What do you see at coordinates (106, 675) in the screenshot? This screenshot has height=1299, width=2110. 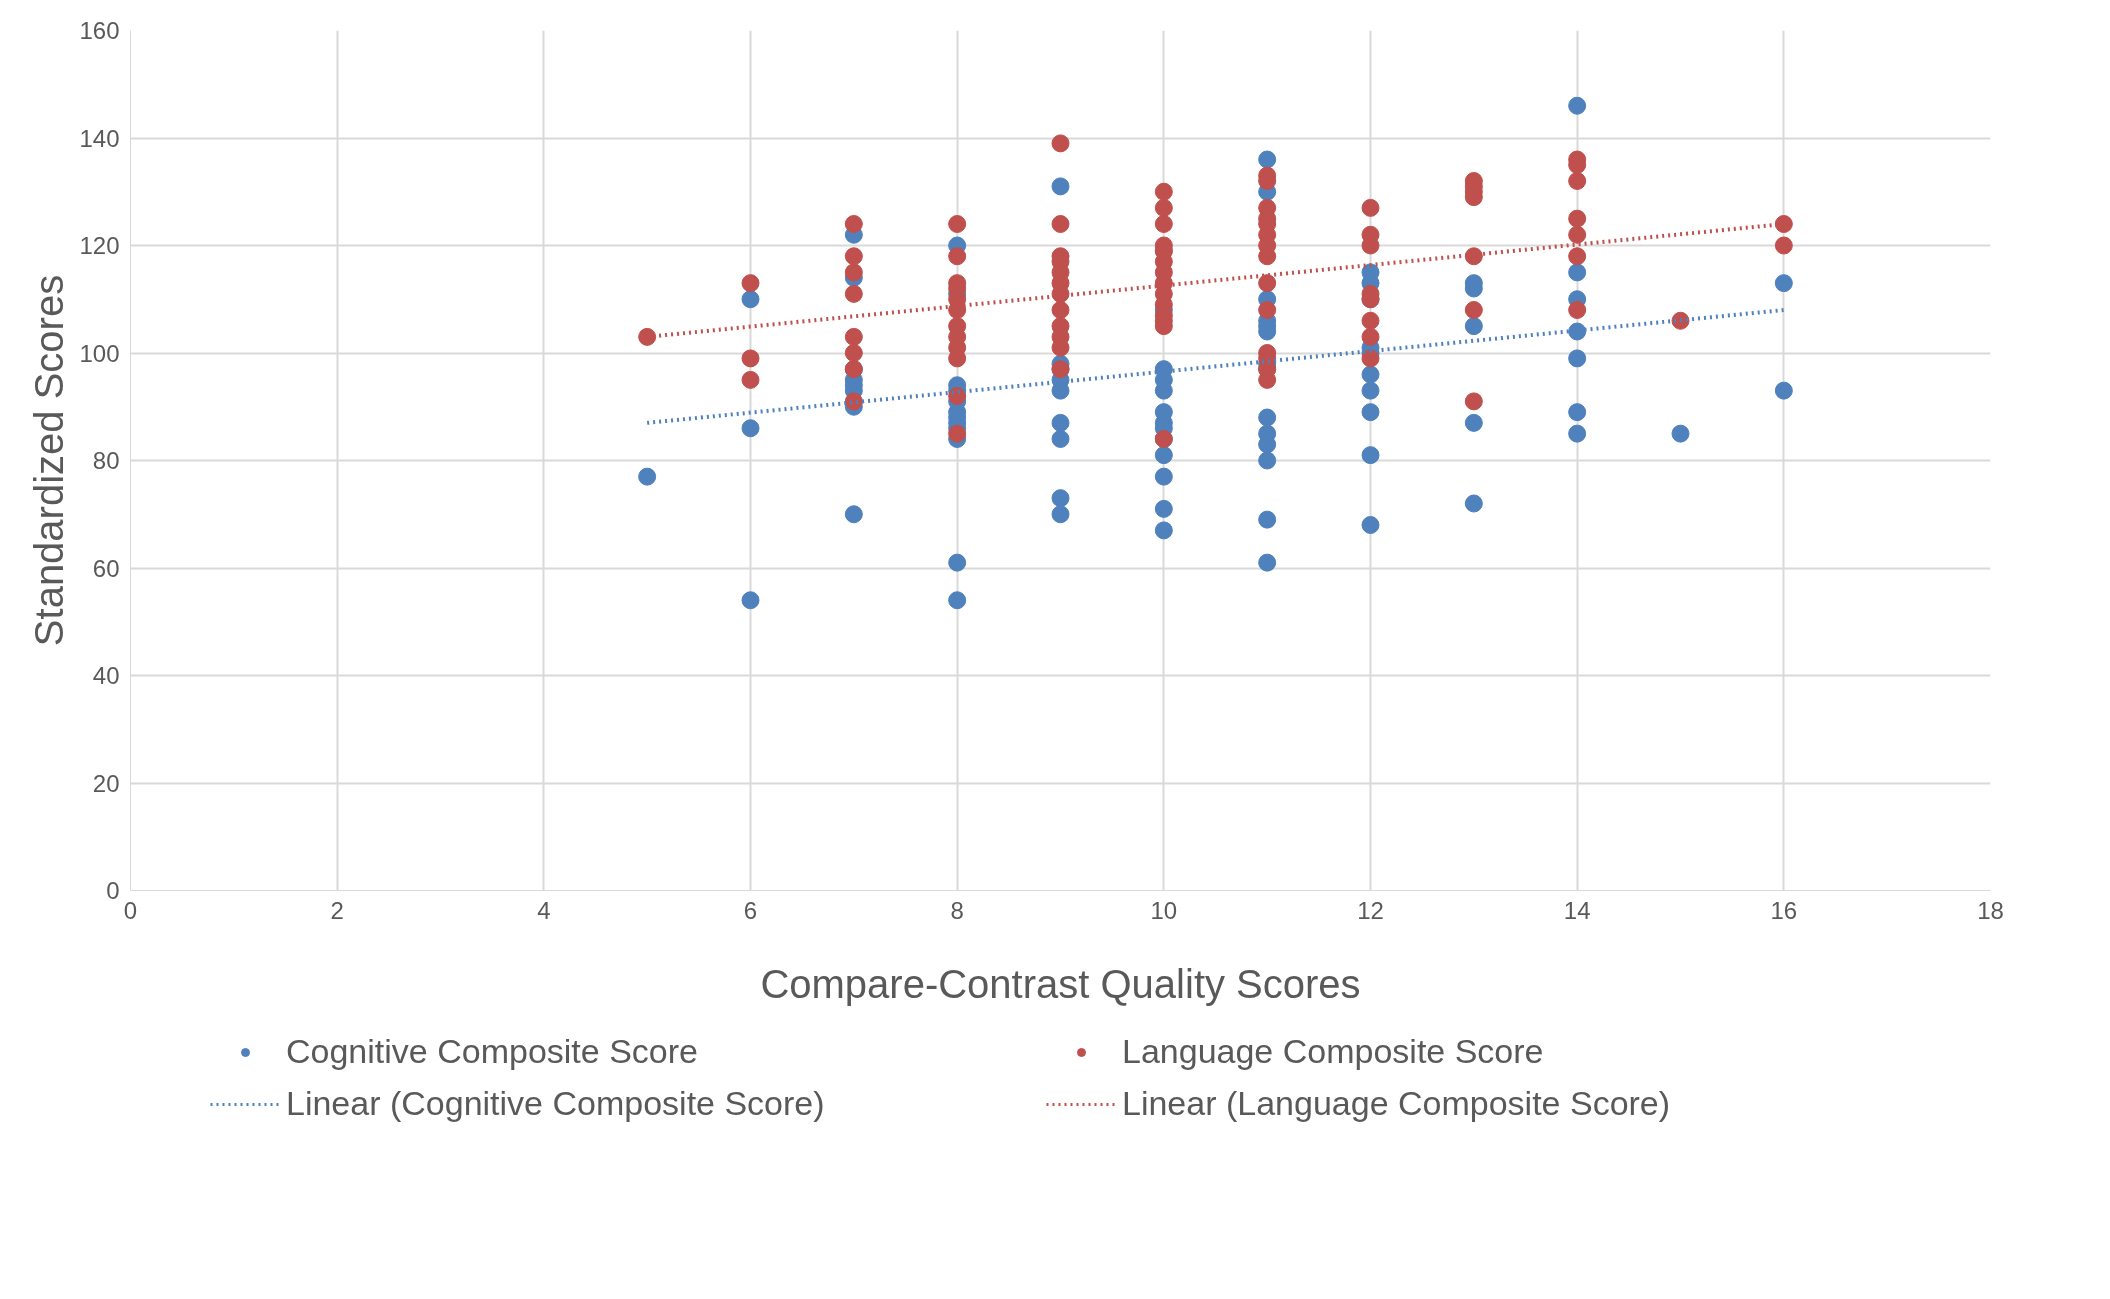 I see `y-tick-label: 40` at bounding box center [106, 675].